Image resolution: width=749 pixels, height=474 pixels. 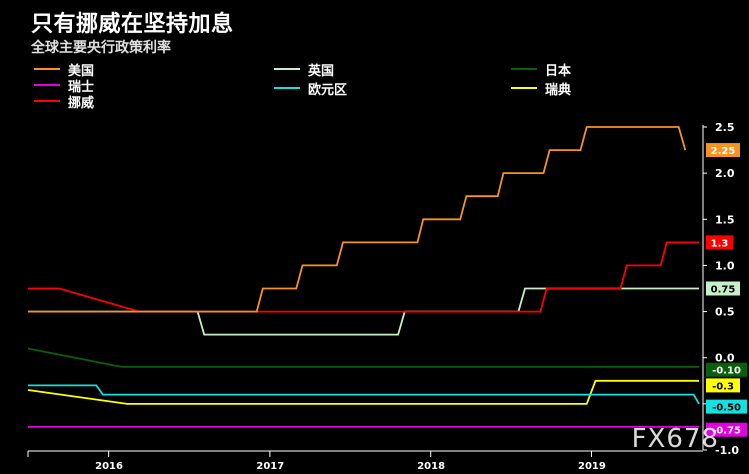 What do you see at coordinates (558, 71) in the screenshot?
I see `legend-label-japan: 日本` at bounding box center [558, 71].